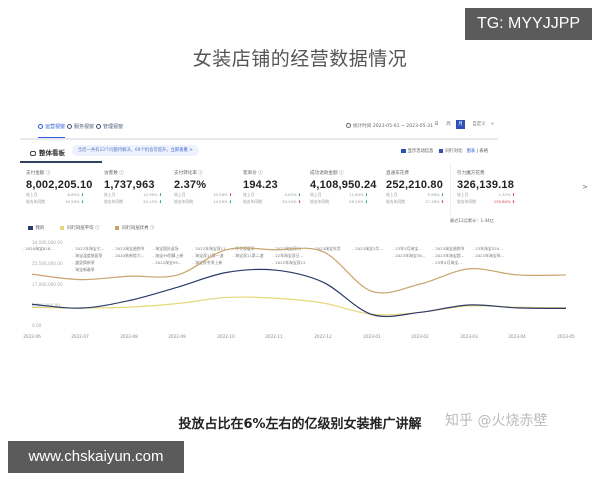 The height and width of the screenshot is (480, 600). Describe the element at coordinates (47, 242) in the screenshot. I see `y-tick: 34,000,000.00` at that location.